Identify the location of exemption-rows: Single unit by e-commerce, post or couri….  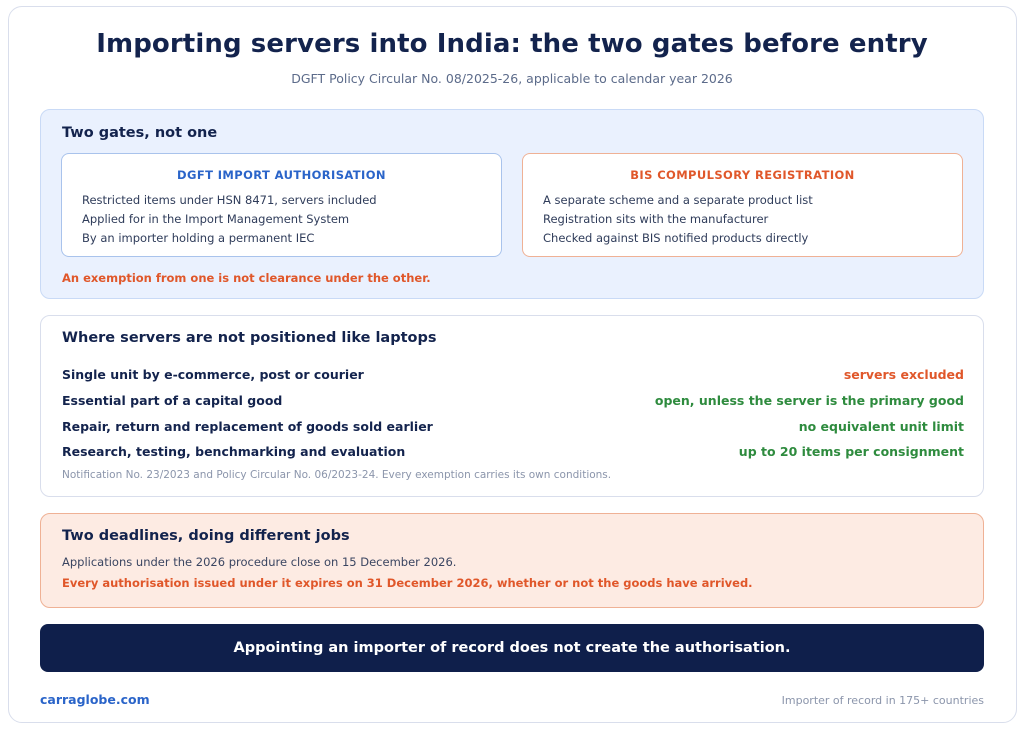
(513, 413).